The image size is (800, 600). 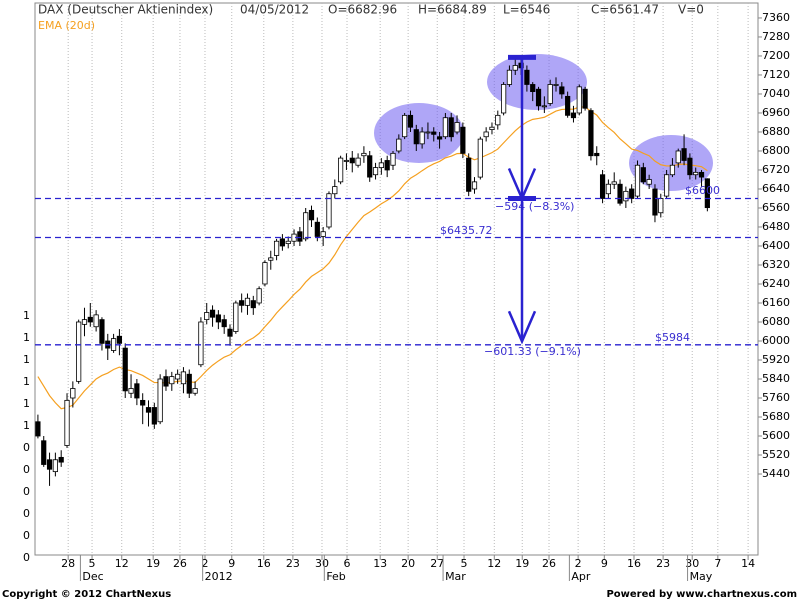 I want to click on x-tick-label: 16, so click(x=634, y=563).